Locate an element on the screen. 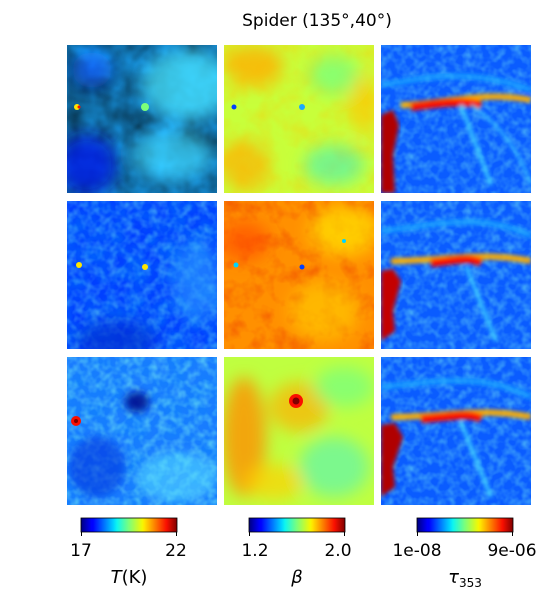 The image size is (553, 598). colorbar-T: 17 22 T(K) is located at coordinates (128, 552).